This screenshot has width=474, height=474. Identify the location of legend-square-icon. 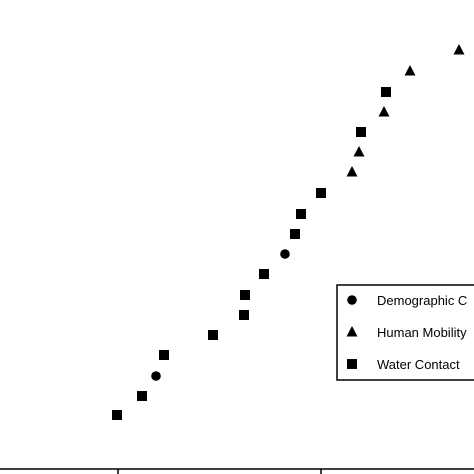
(352, 364).